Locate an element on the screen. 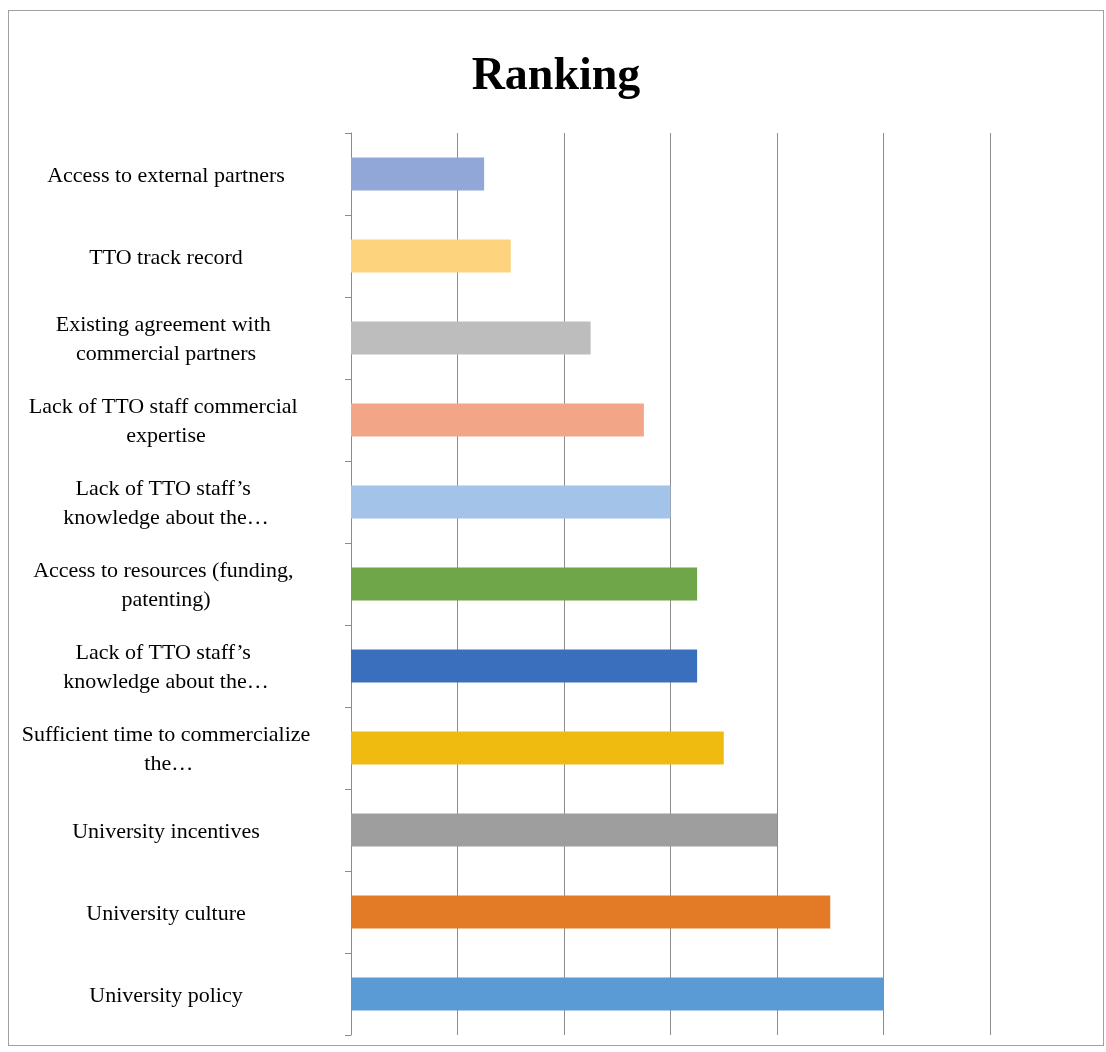 The width and height of the screenshot is (1106, 1052). y-tick-label: TTO track record is located at coordinates (166, 256).